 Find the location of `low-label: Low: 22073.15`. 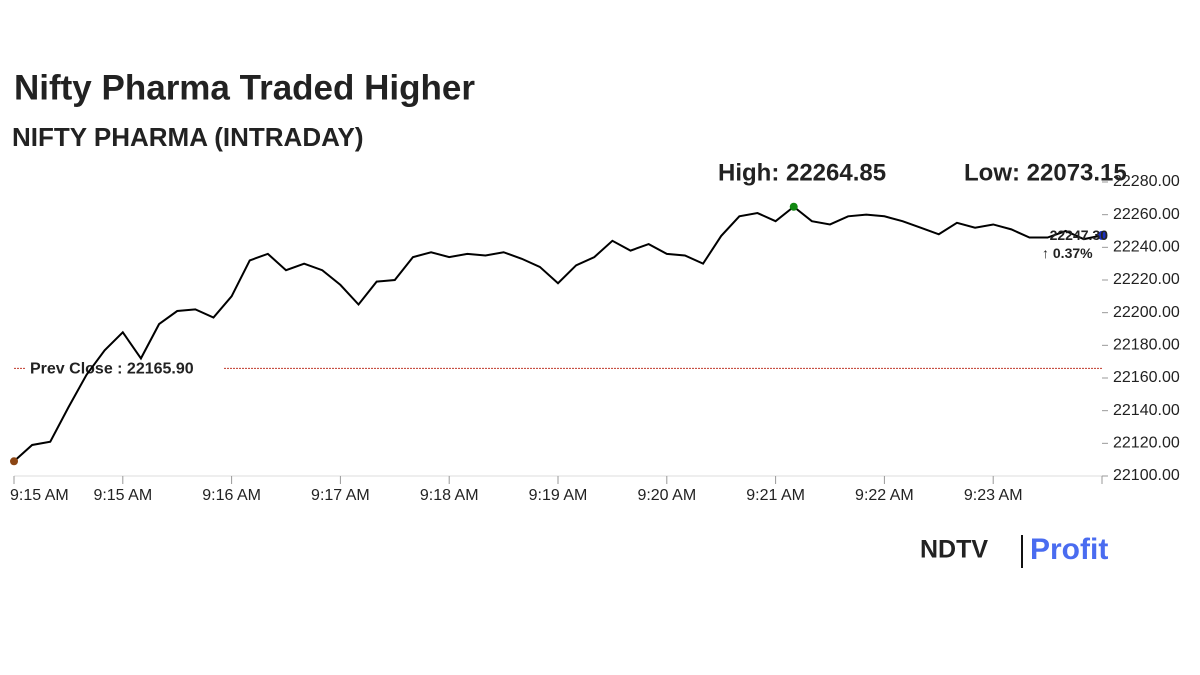

low-label: Low: 22073.15 is located at coordinates (1045, 172).